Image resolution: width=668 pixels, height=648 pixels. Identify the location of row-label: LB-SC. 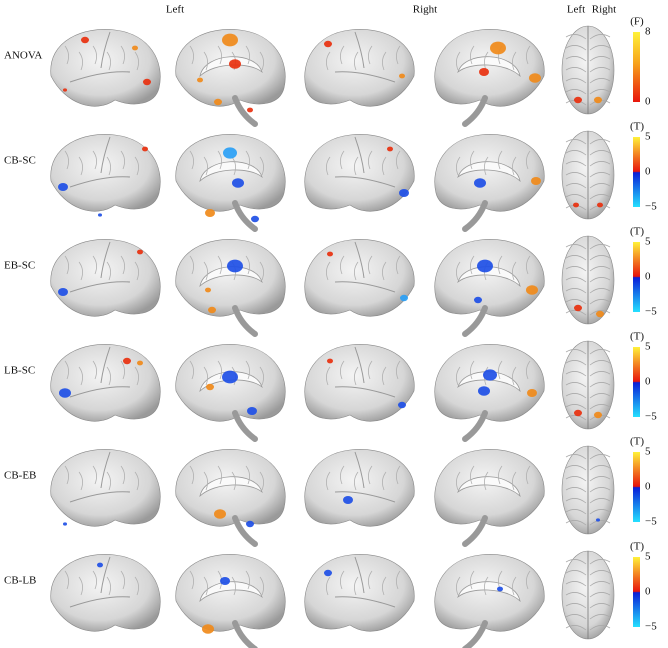
(19, 371).